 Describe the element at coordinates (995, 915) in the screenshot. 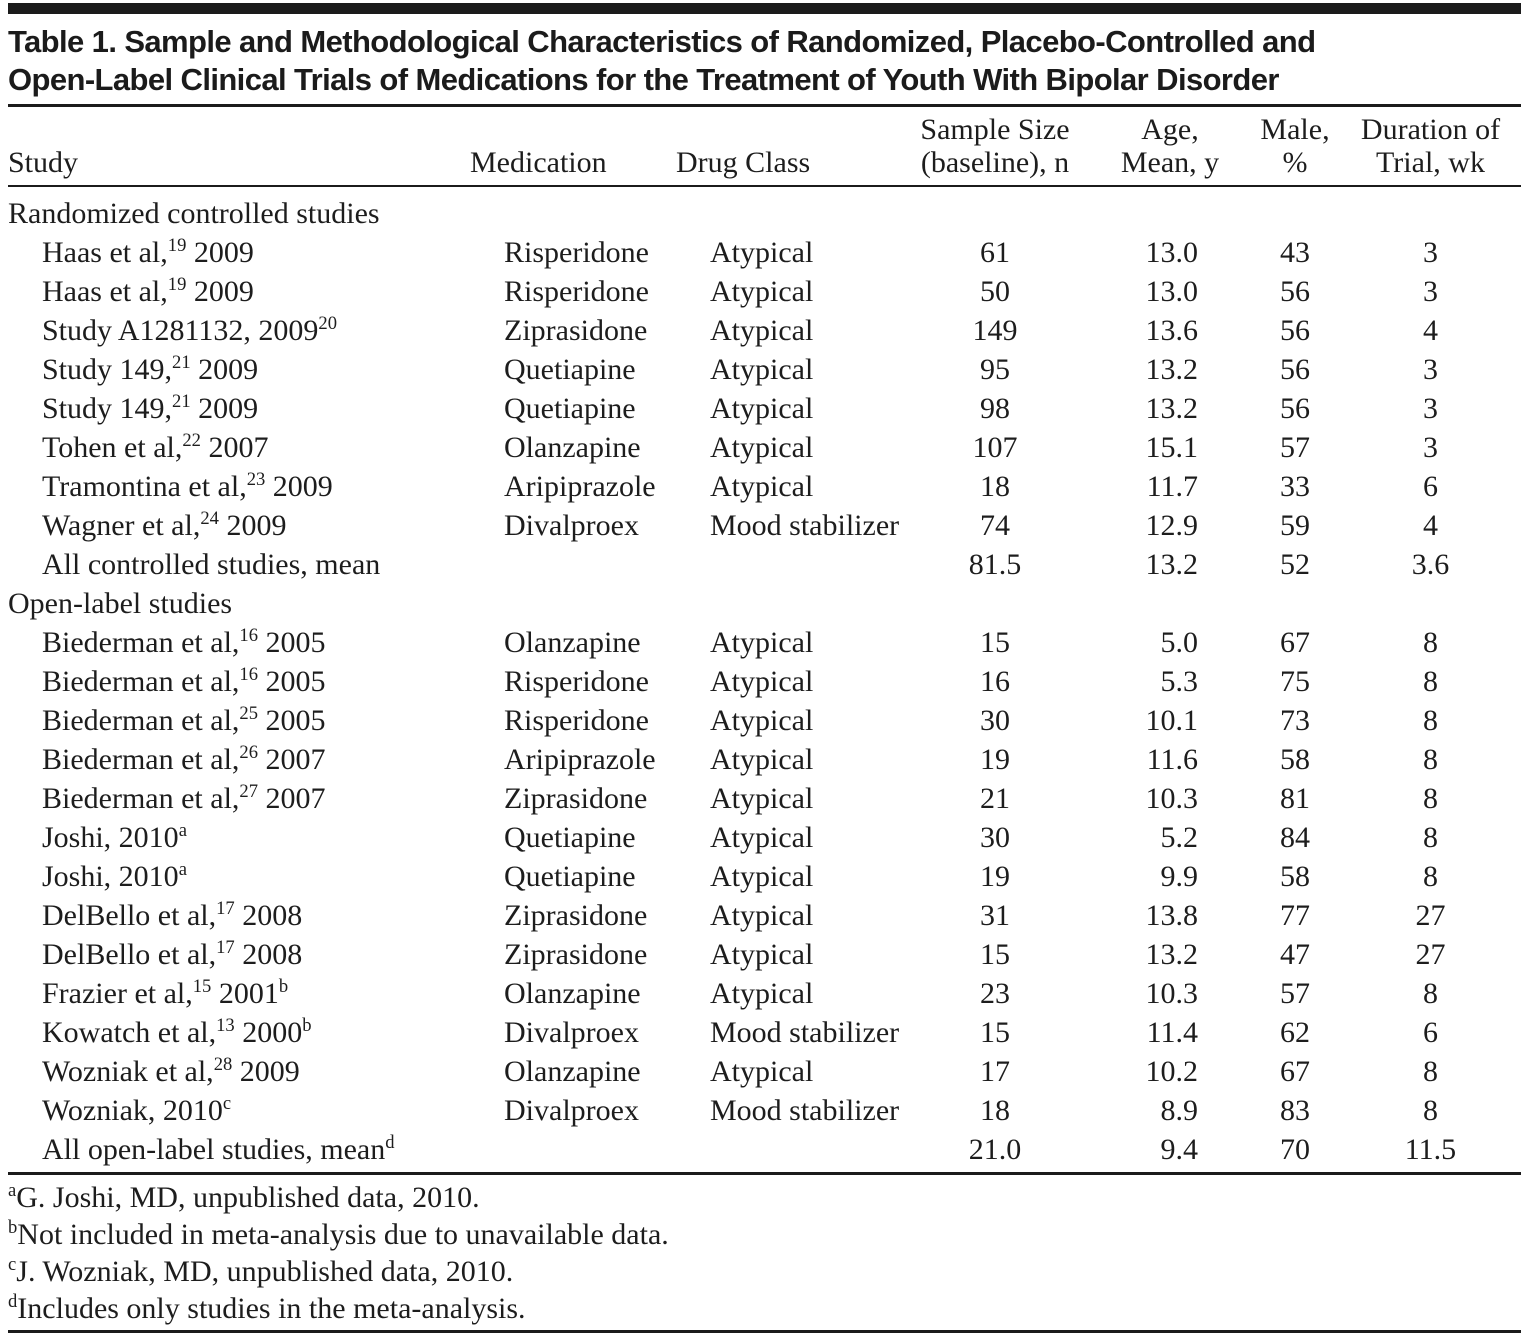

I see `sample-size-cell: 31` at that location.